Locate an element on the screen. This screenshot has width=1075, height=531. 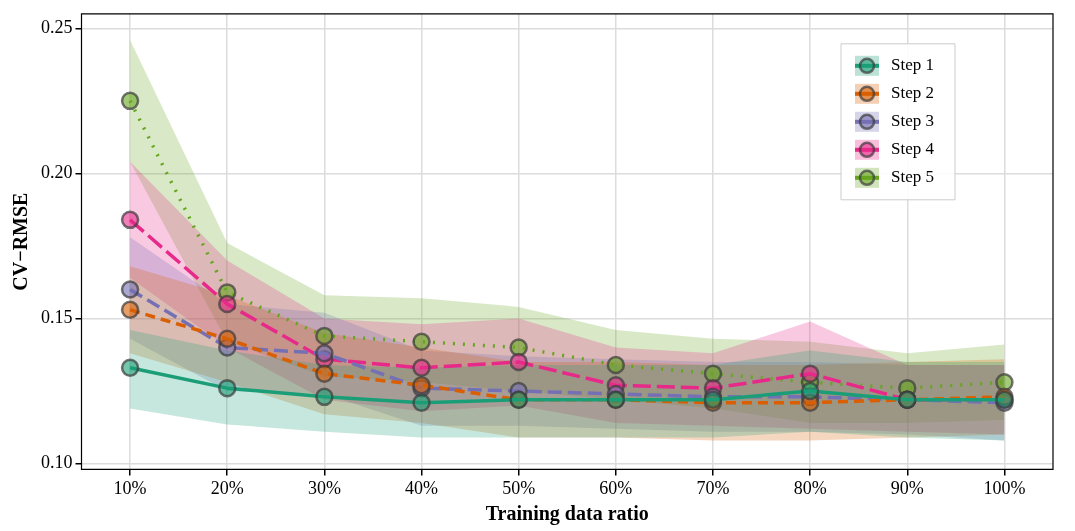
legend-label: Step 4 is located at coordinates (913, 149).